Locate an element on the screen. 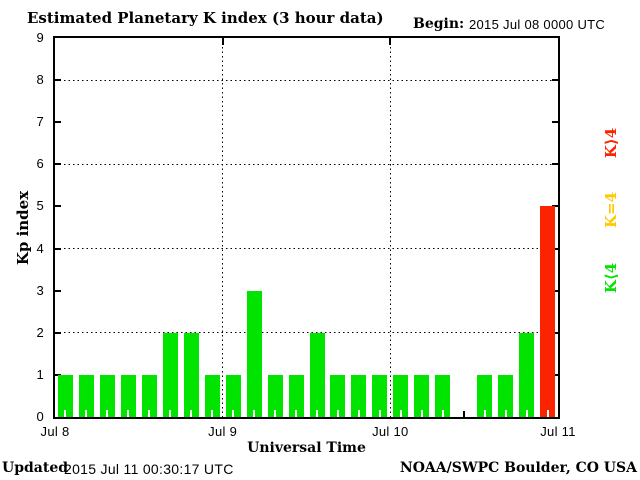  x-day-label-jul-9: Jul 9 is located at coordinates (223, 431).